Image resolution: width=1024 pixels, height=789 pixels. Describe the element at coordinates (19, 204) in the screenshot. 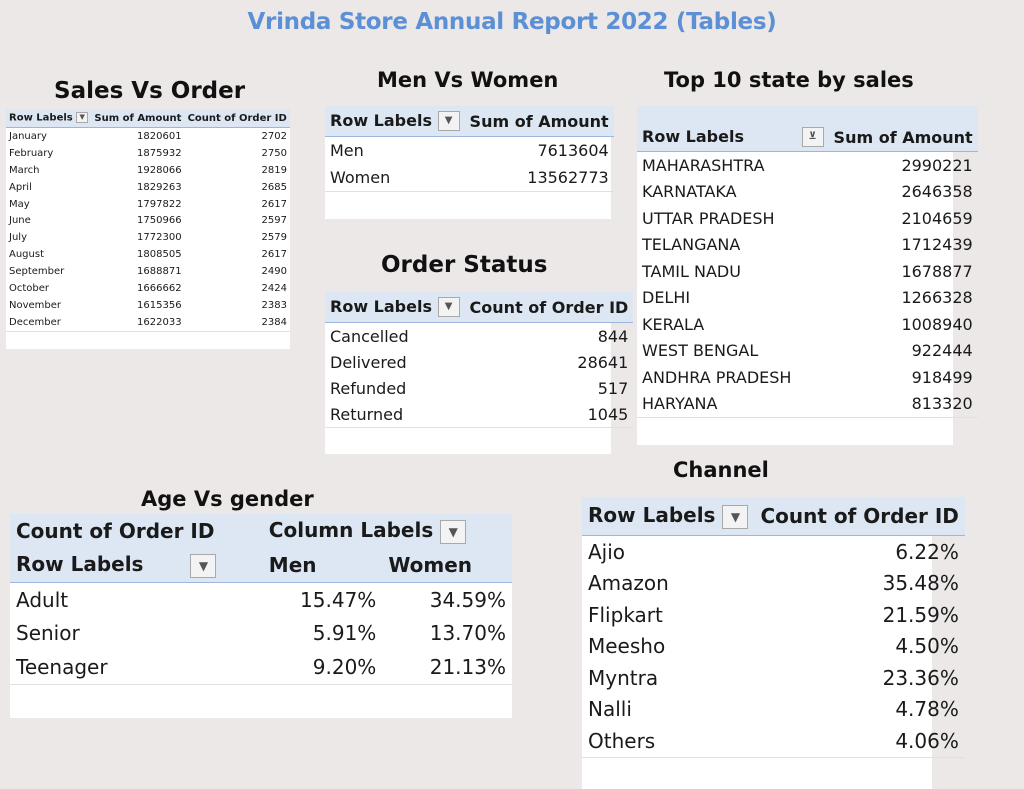

I see `row-label: May` at that location.